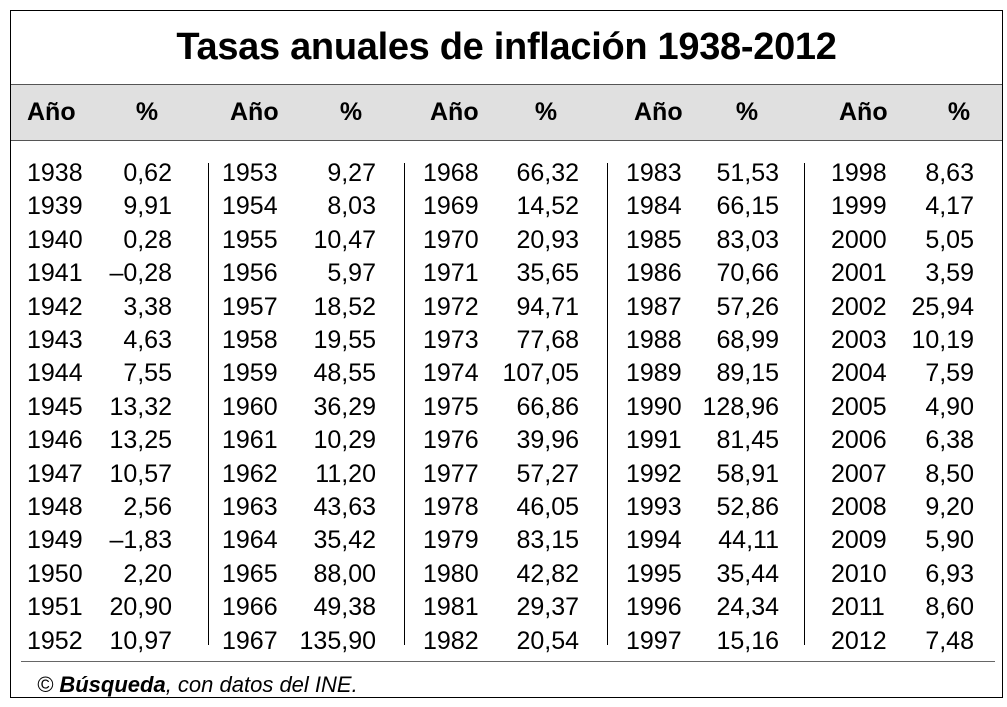  What do you see at coordinates (902, 240) in the screenshot?
I see `table-row: 2000 5,05` at bounding box center [902, 240].